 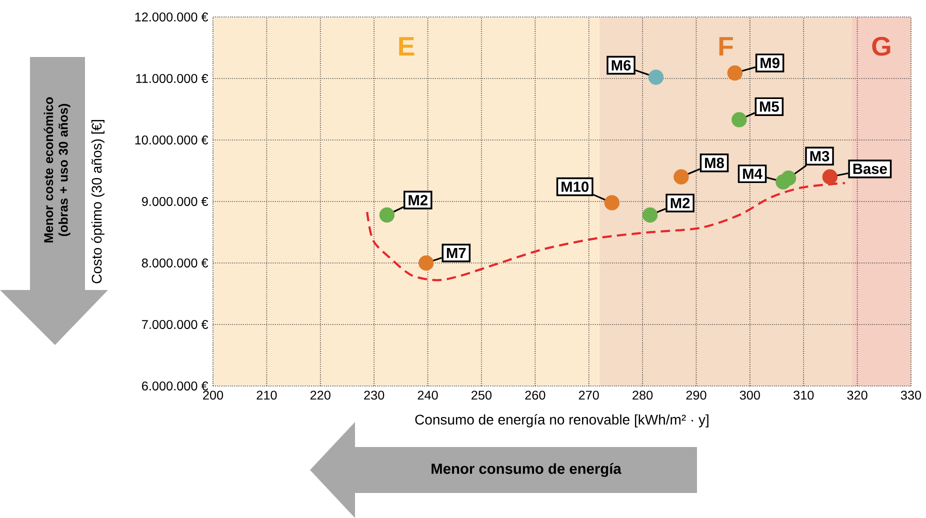 What do you see at coordinates (527, 470) in the screenshot?
I see `text: Menor consumo de energía` at bounding box center [527, 470].